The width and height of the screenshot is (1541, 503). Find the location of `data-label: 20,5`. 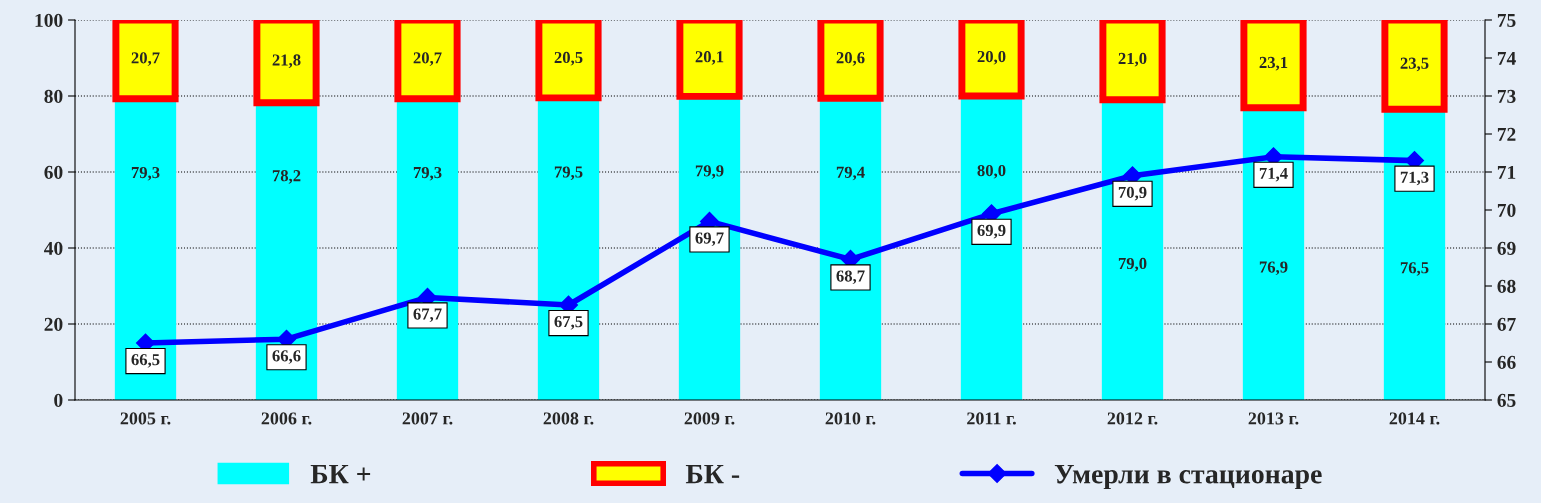

data-label: 20,5 is located at coordinates (568, 58).